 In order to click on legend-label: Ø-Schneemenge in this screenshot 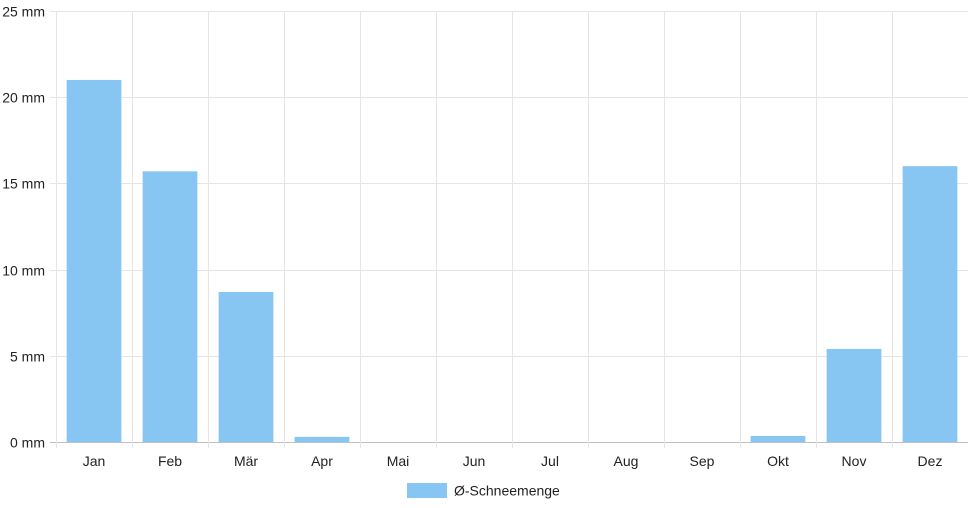, I will do `click(507, 491)`.